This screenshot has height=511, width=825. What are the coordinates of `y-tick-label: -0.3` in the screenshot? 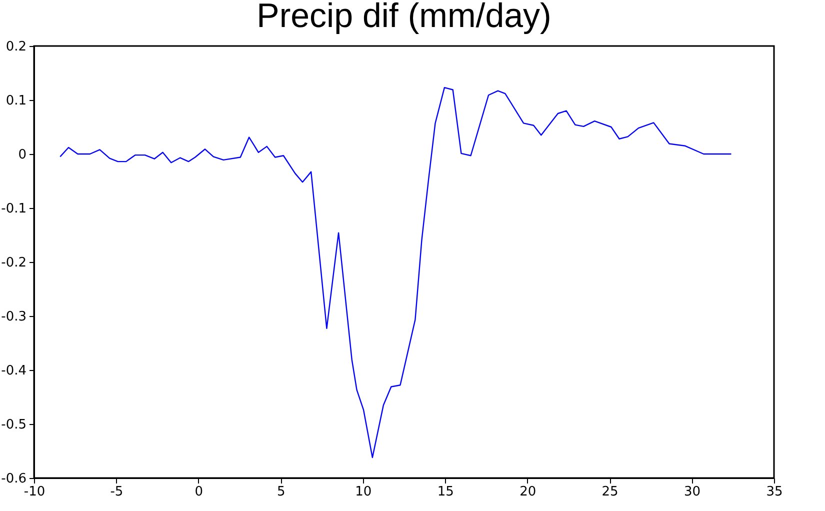 It's located at (13, 317).